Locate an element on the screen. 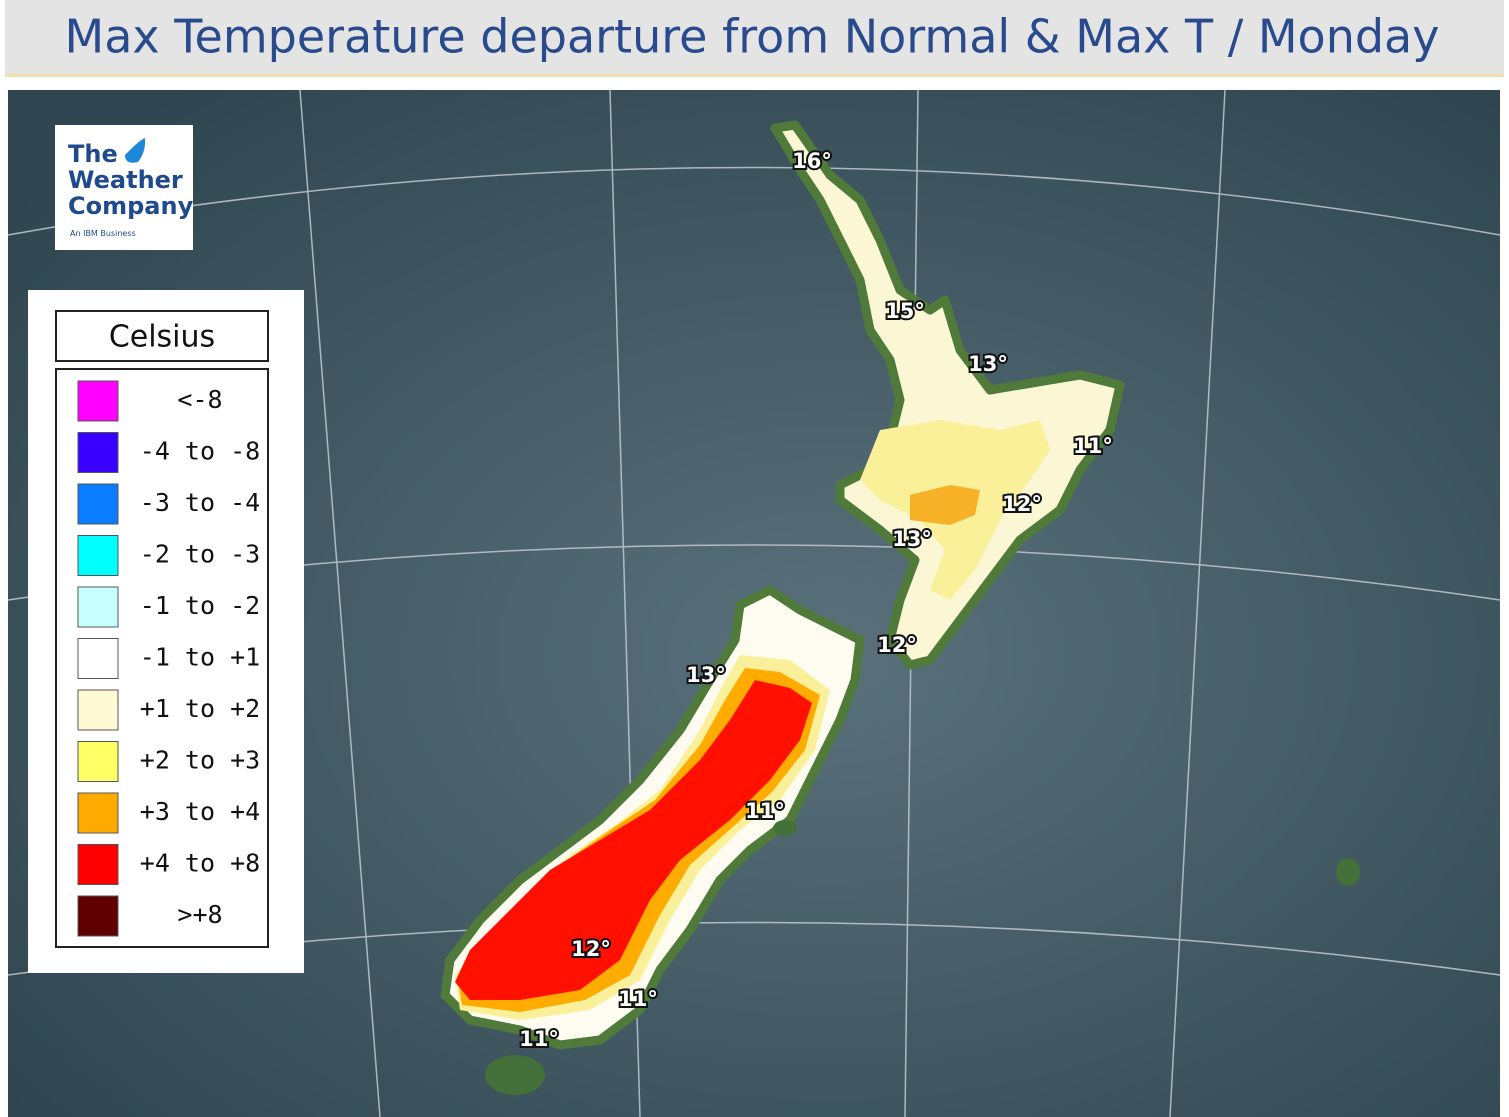 The image size is (1509, 1117). legend-label: -1 to +1 is located at coordinates (200, 657).